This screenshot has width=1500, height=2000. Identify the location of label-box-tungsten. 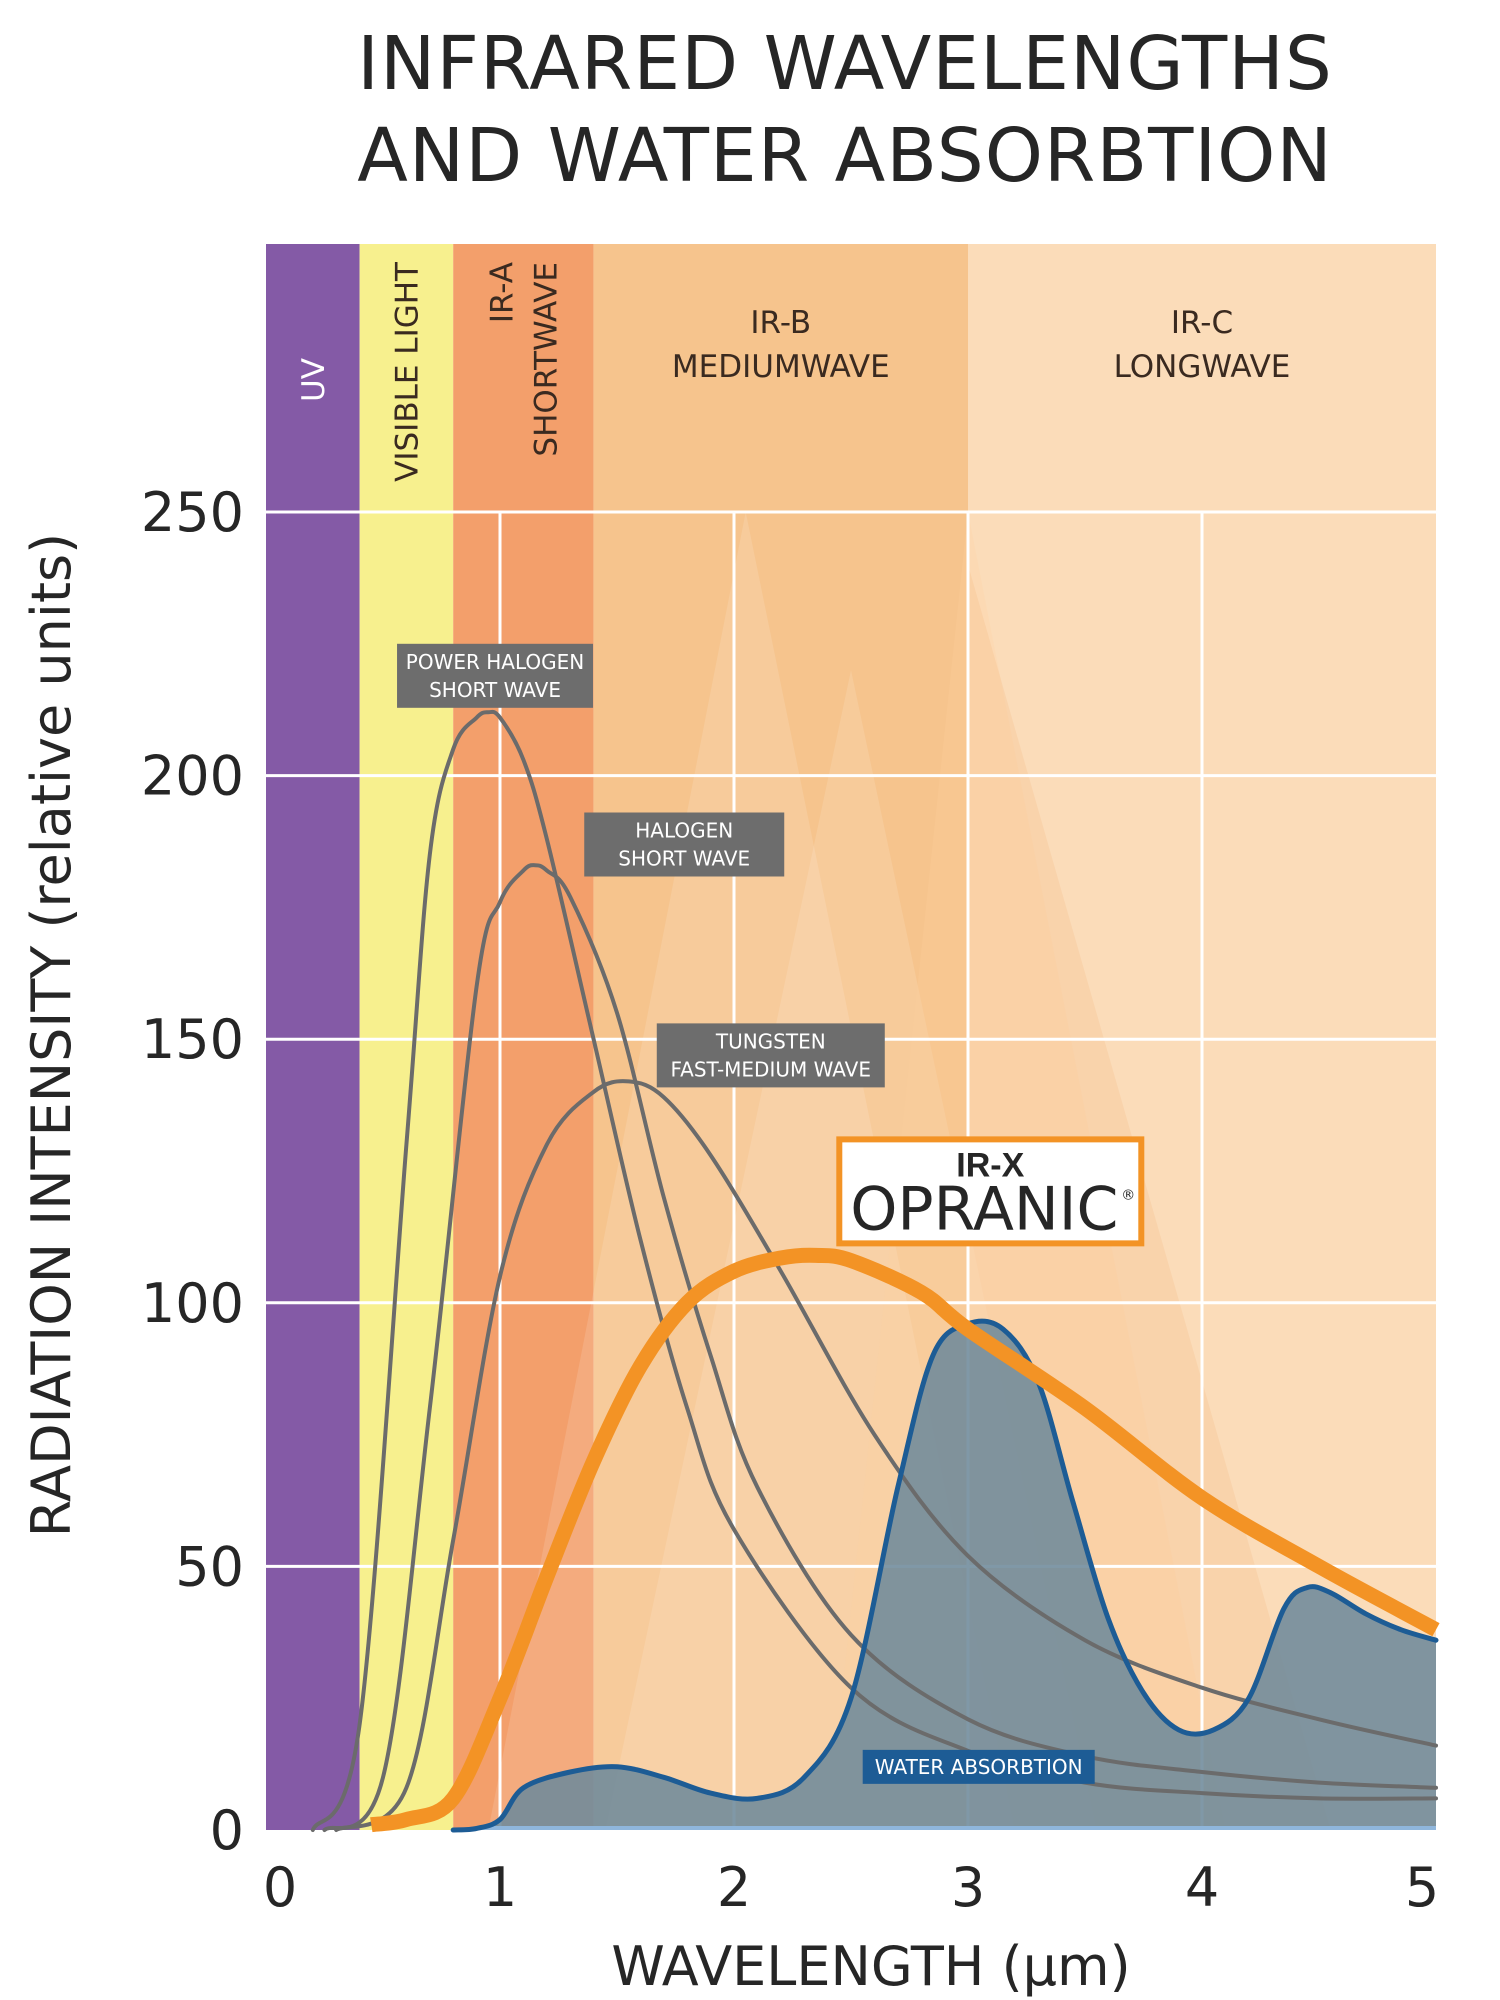
(770, 1055).